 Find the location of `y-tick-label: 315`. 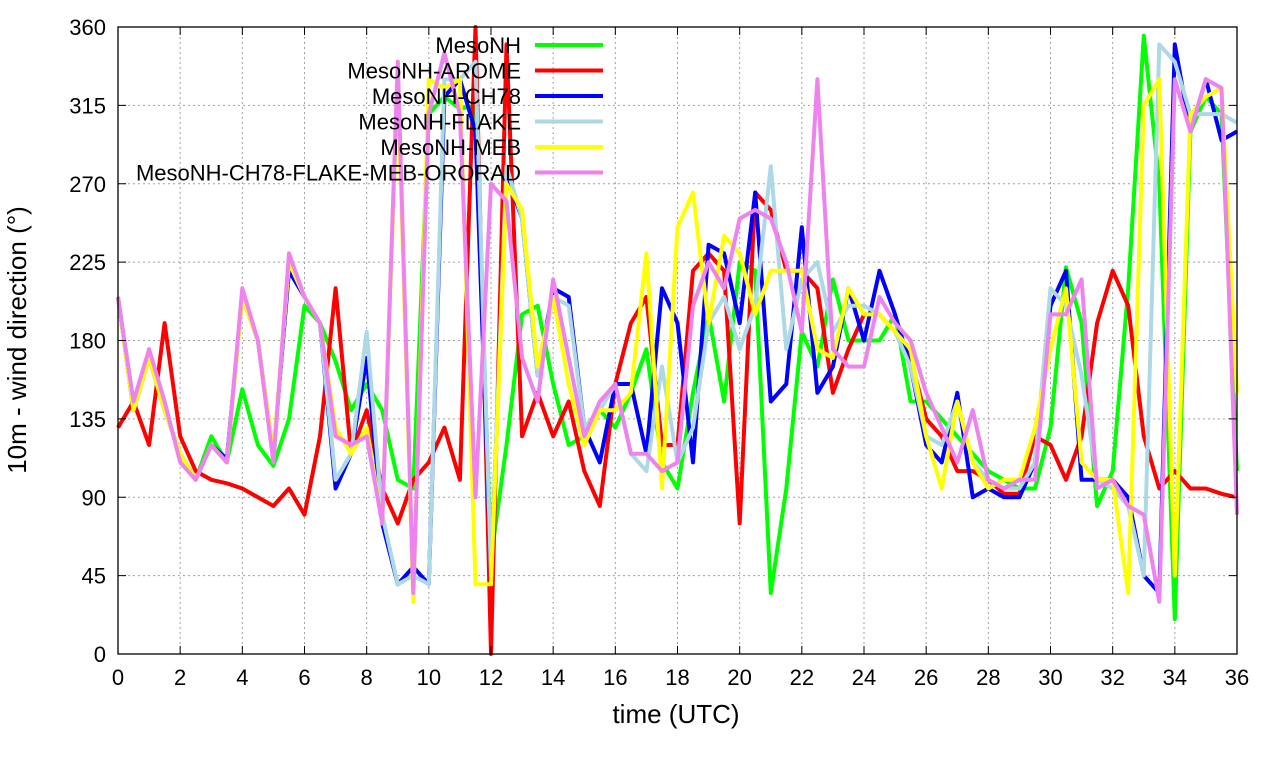

y-tick-label: 315 is located at coordinates (87, 105).